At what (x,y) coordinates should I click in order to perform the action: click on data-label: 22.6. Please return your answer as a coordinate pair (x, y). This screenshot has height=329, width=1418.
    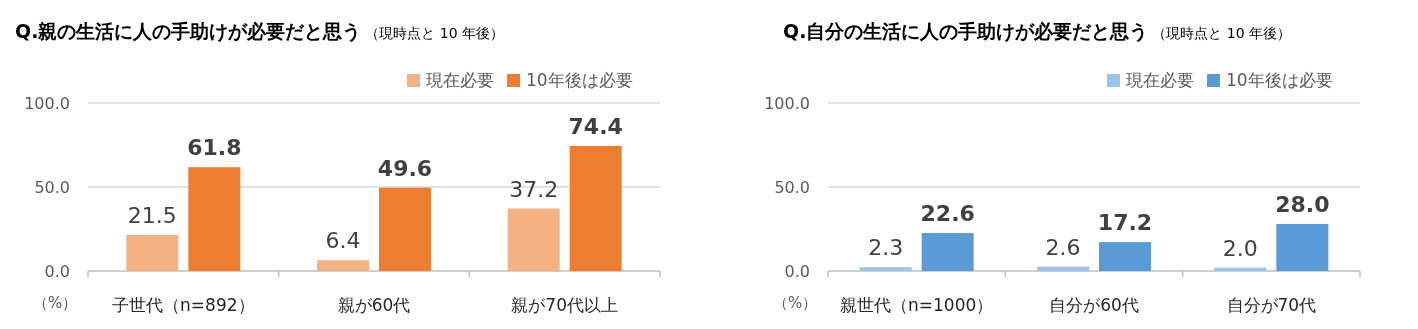
    Looking at the image, I should click on (947, 214).